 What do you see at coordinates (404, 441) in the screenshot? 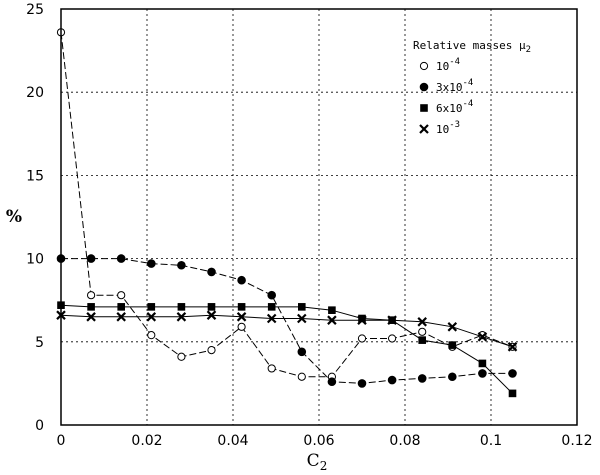
I see `x-tick-label: 0.08` at bounding box center [404, 441].